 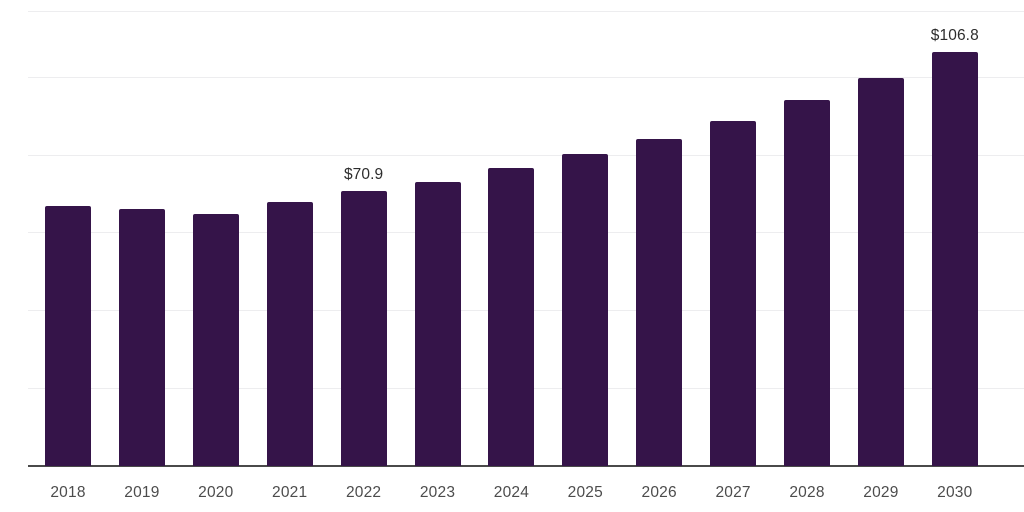 What do you see at coordinates (955, 492) in the screenshot?
I see `x-axis-tick-label: 2030` at bounding box center [955, 492].